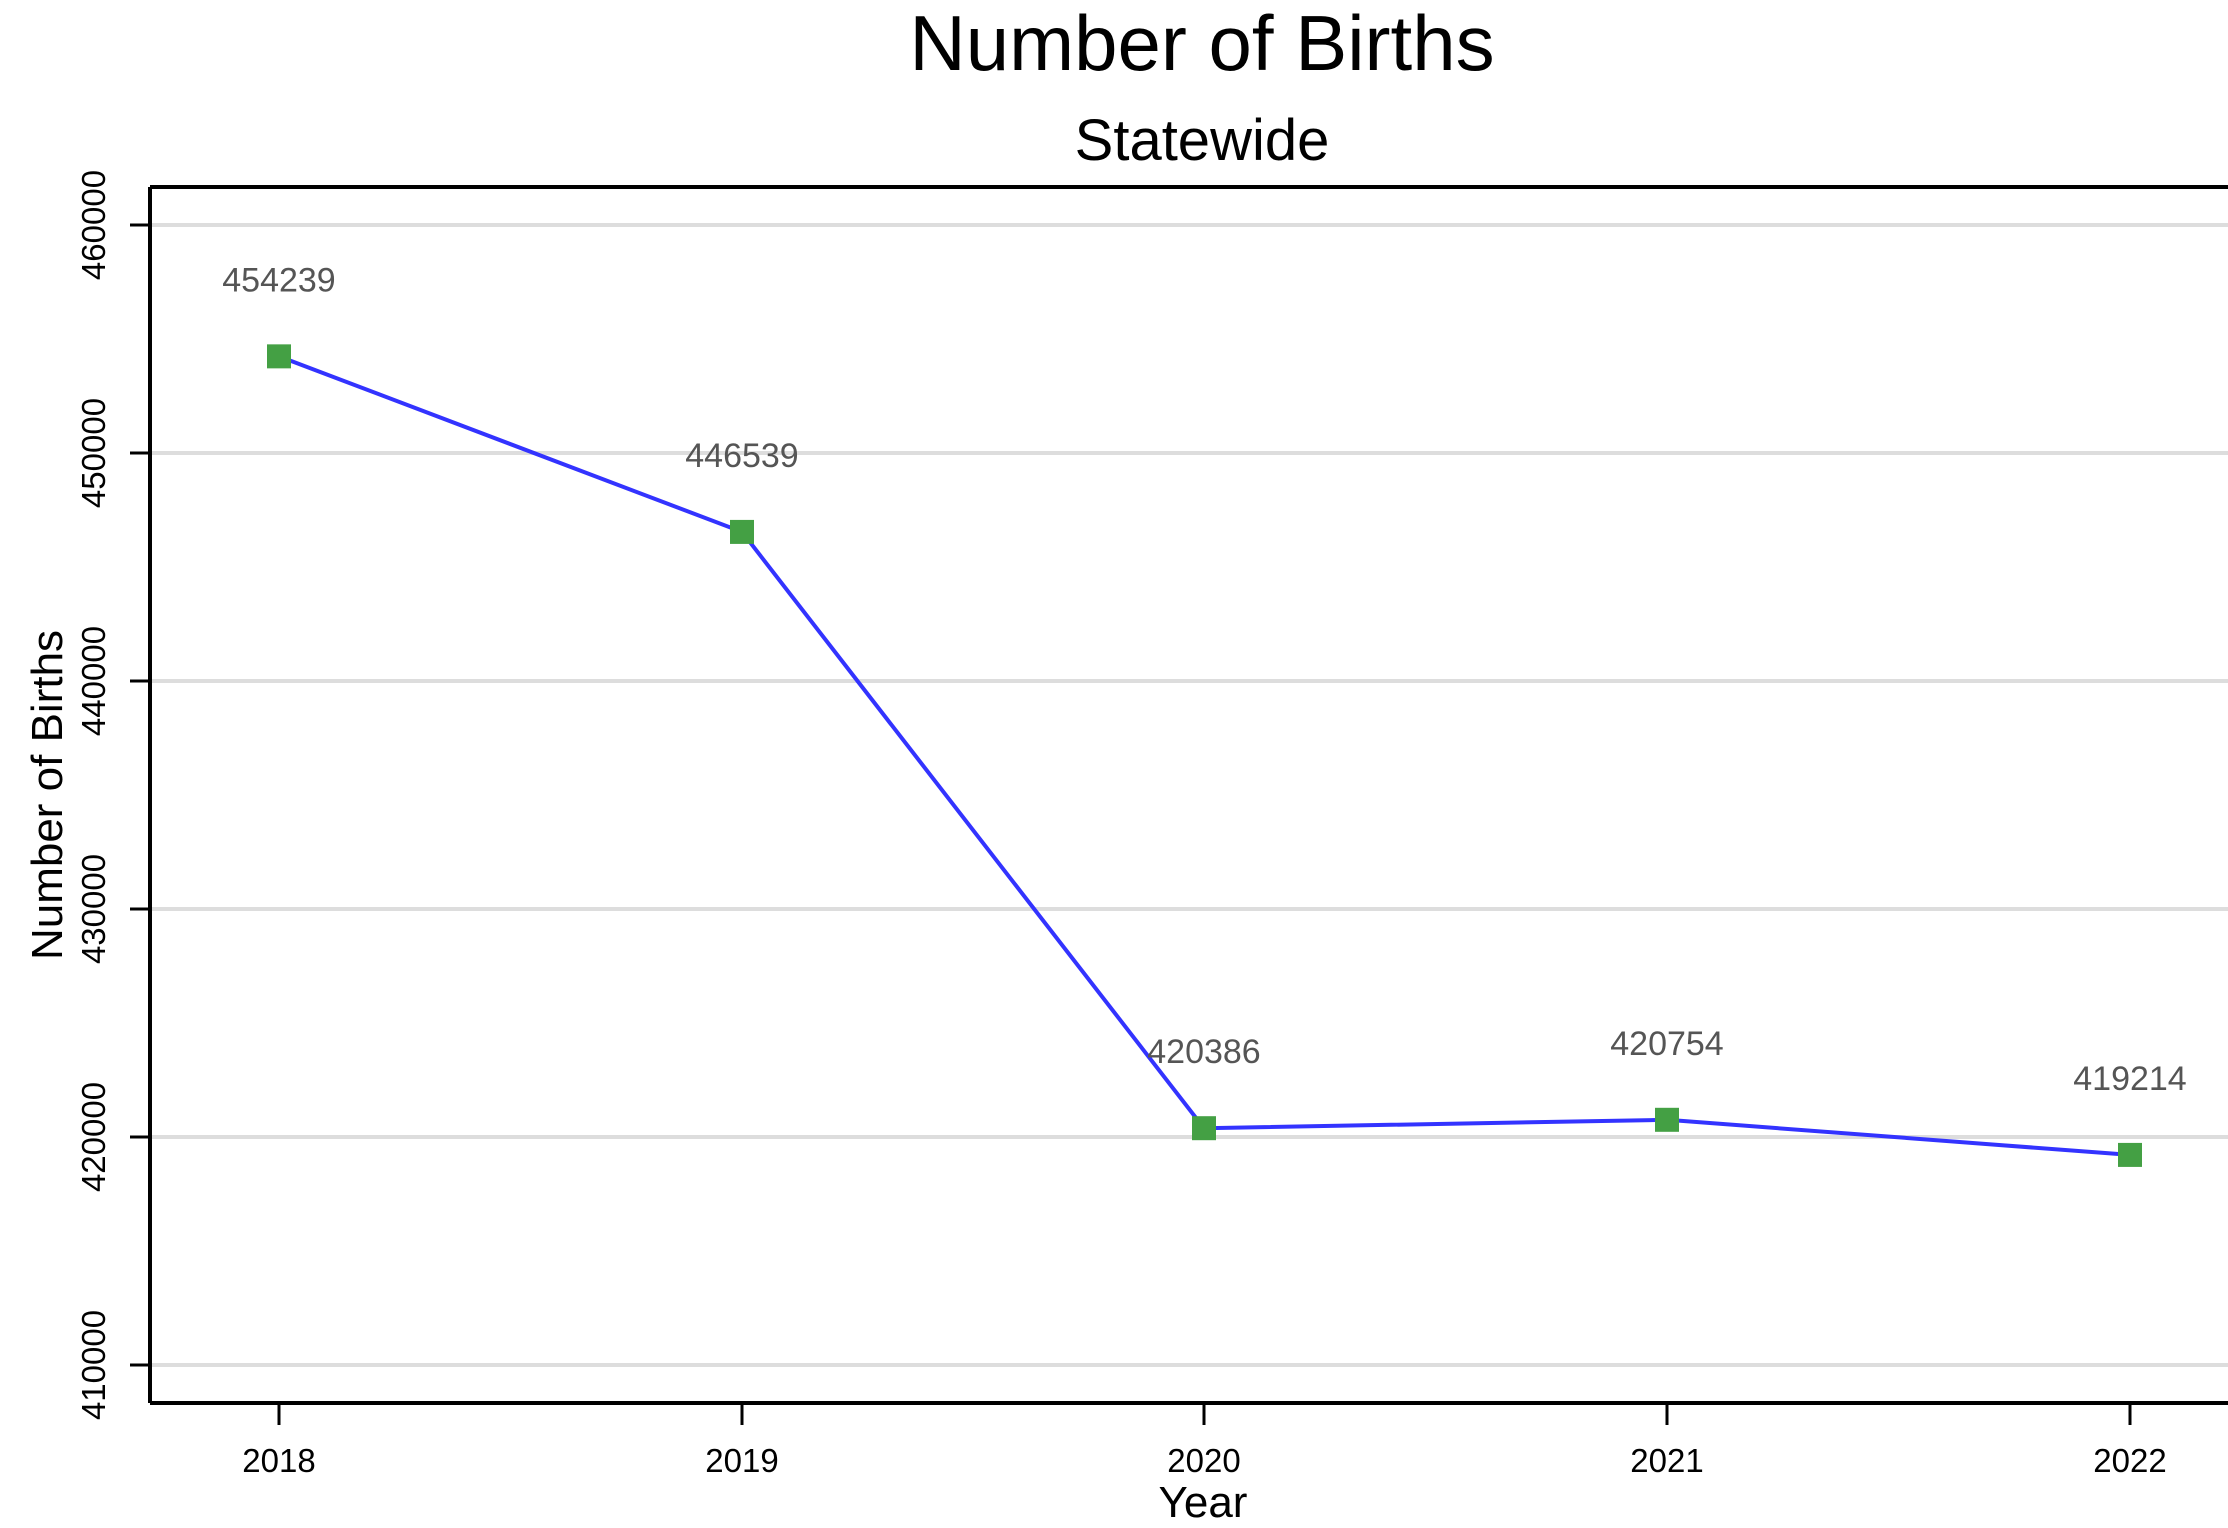 The image size is (2228, 1528). What do you see at coordinates (2129, 1079) in the screenshot?
I see `data-label: 419214` at bounding box center [2129, 1079].